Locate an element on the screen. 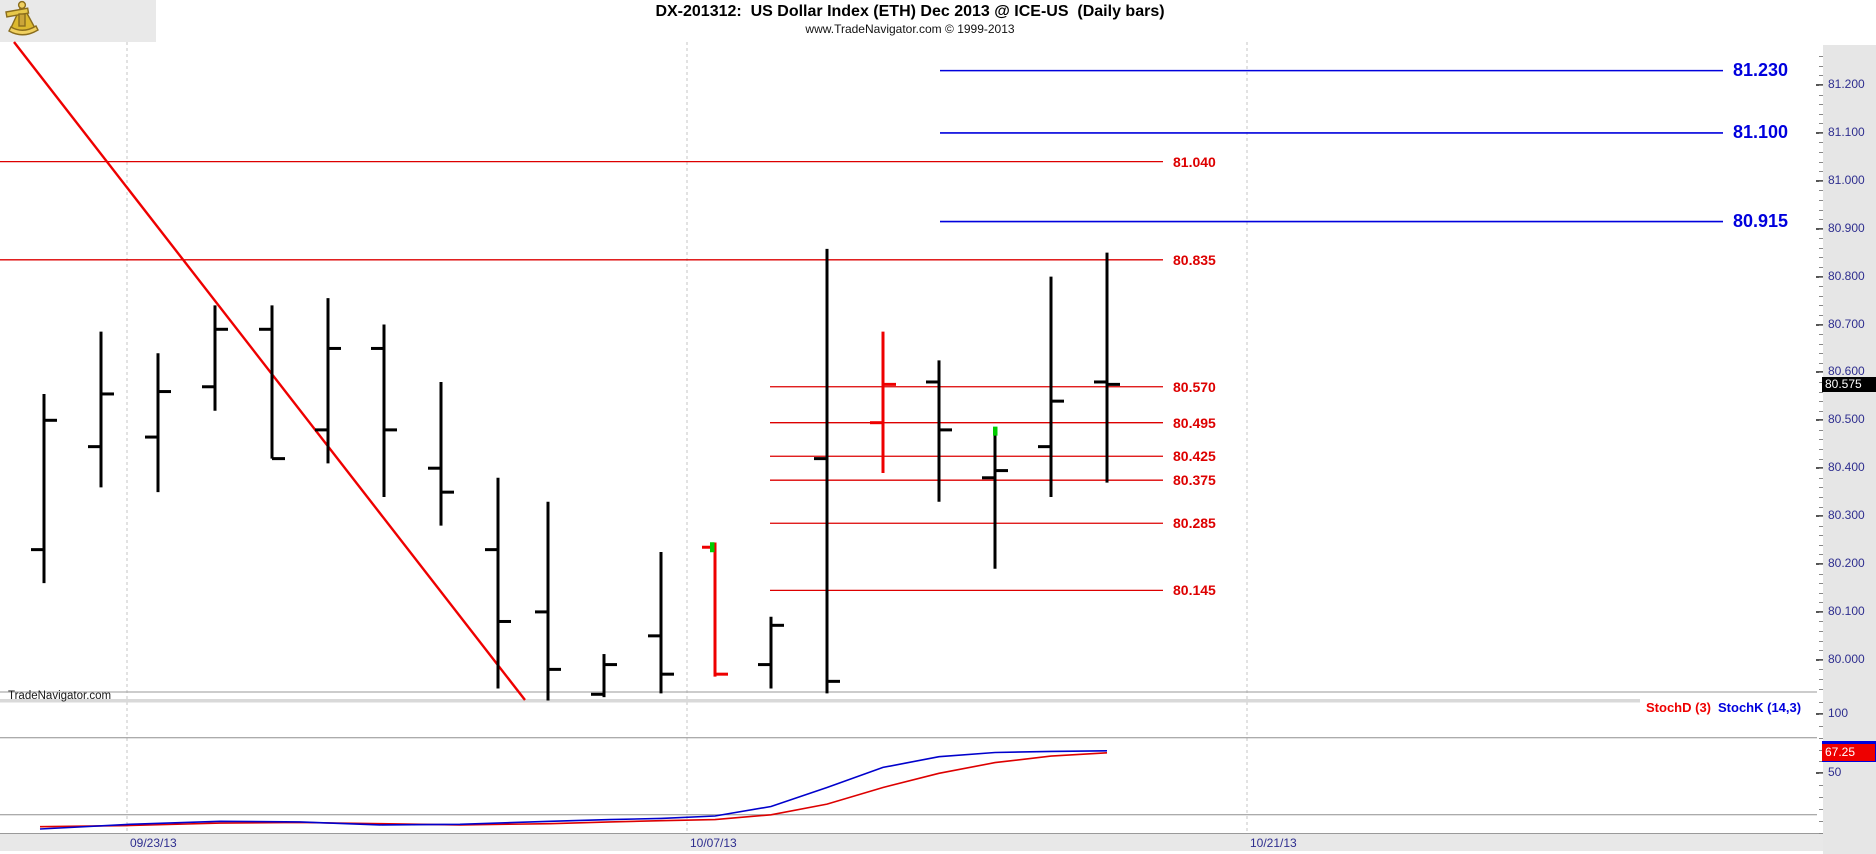  chart-subtitle: www.TradeNavigator.com © 1999-2013 is located at coordinates (910, 29).